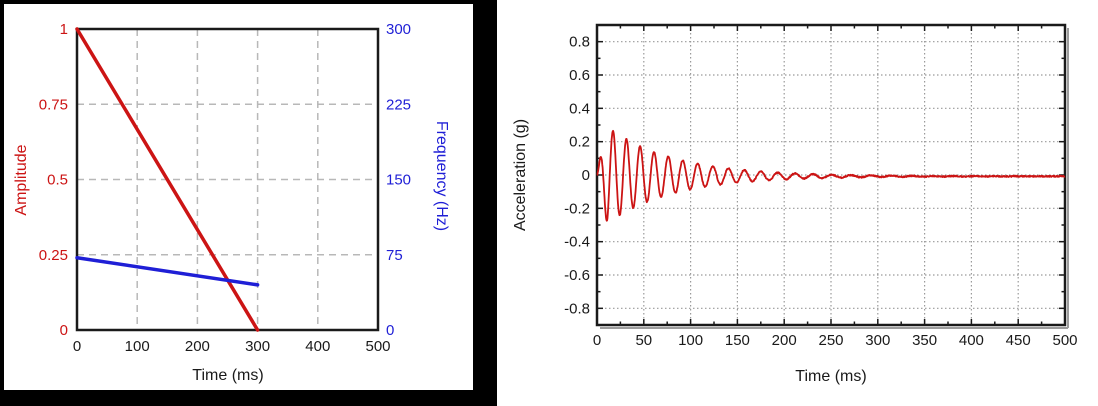  Describe the element at coordinates (53, 255) in the screenshot. I see `svg-text: 0.25` at that location.